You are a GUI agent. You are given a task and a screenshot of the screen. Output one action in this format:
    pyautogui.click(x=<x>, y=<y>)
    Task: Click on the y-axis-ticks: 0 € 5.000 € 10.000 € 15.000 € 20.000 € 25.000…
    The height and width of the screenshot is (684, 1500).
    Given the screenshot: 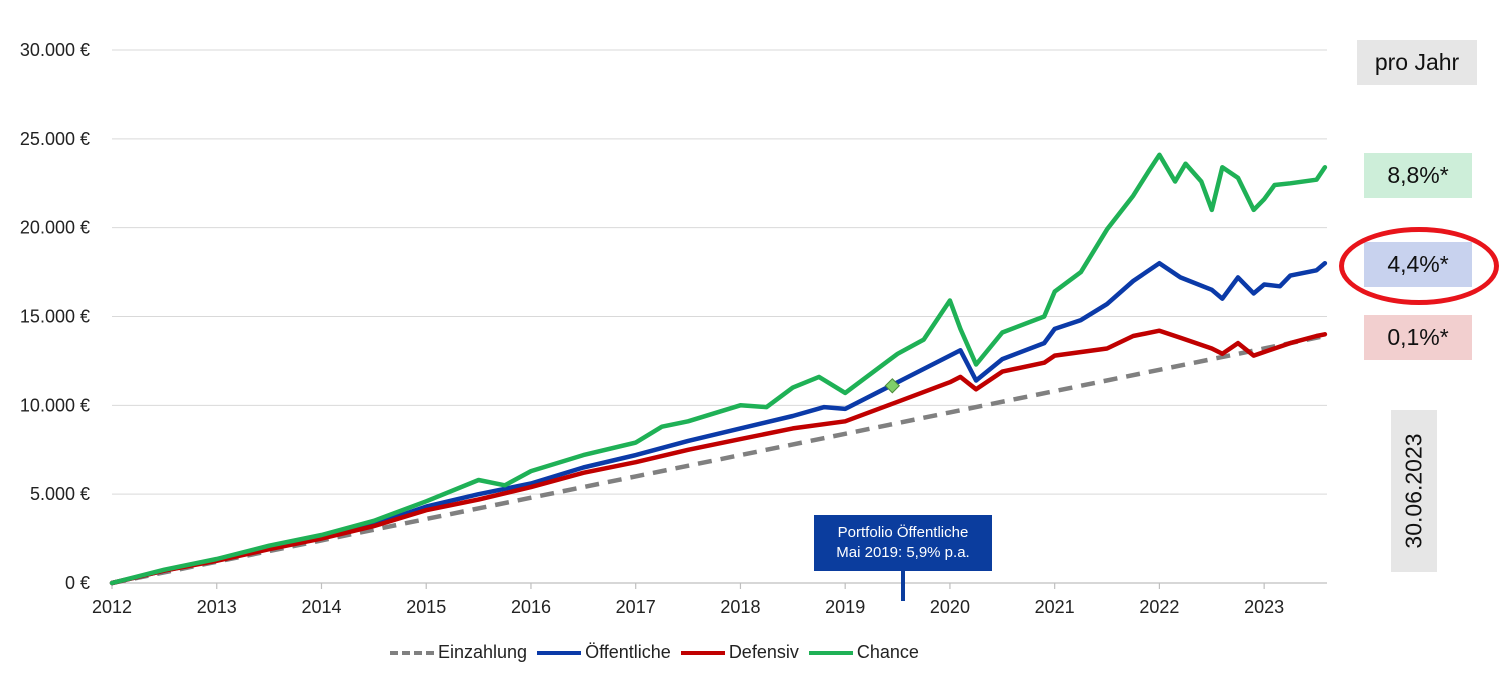 What is the action you would take?
    pyautogui.click(x=55, y=316)
    